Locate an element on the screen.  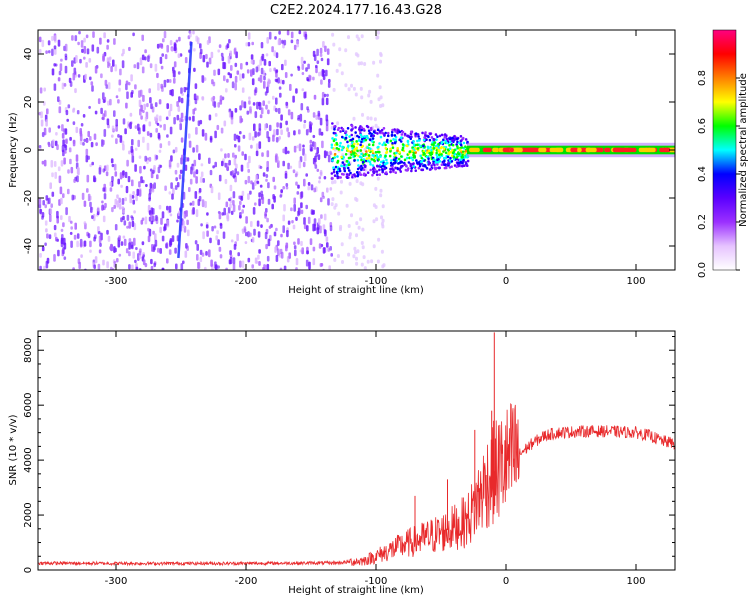
colorbar-ticks: 0.00.20.40.60.8 is located at coordinates (718, 174).